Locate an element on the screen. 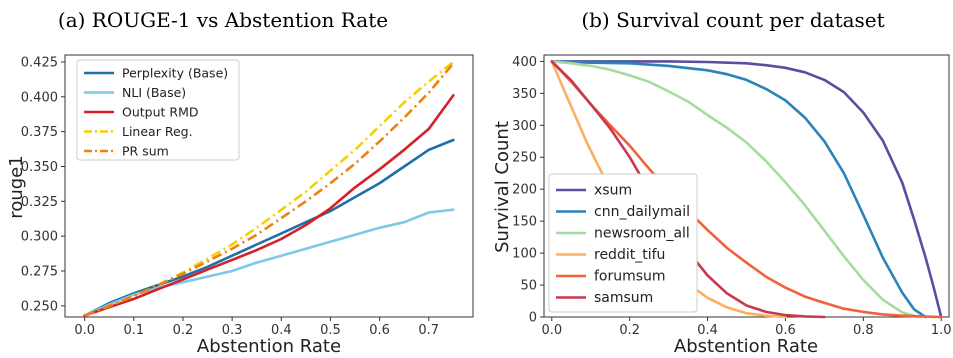  panel-b-legend-box is located at coordinates (623, 243).